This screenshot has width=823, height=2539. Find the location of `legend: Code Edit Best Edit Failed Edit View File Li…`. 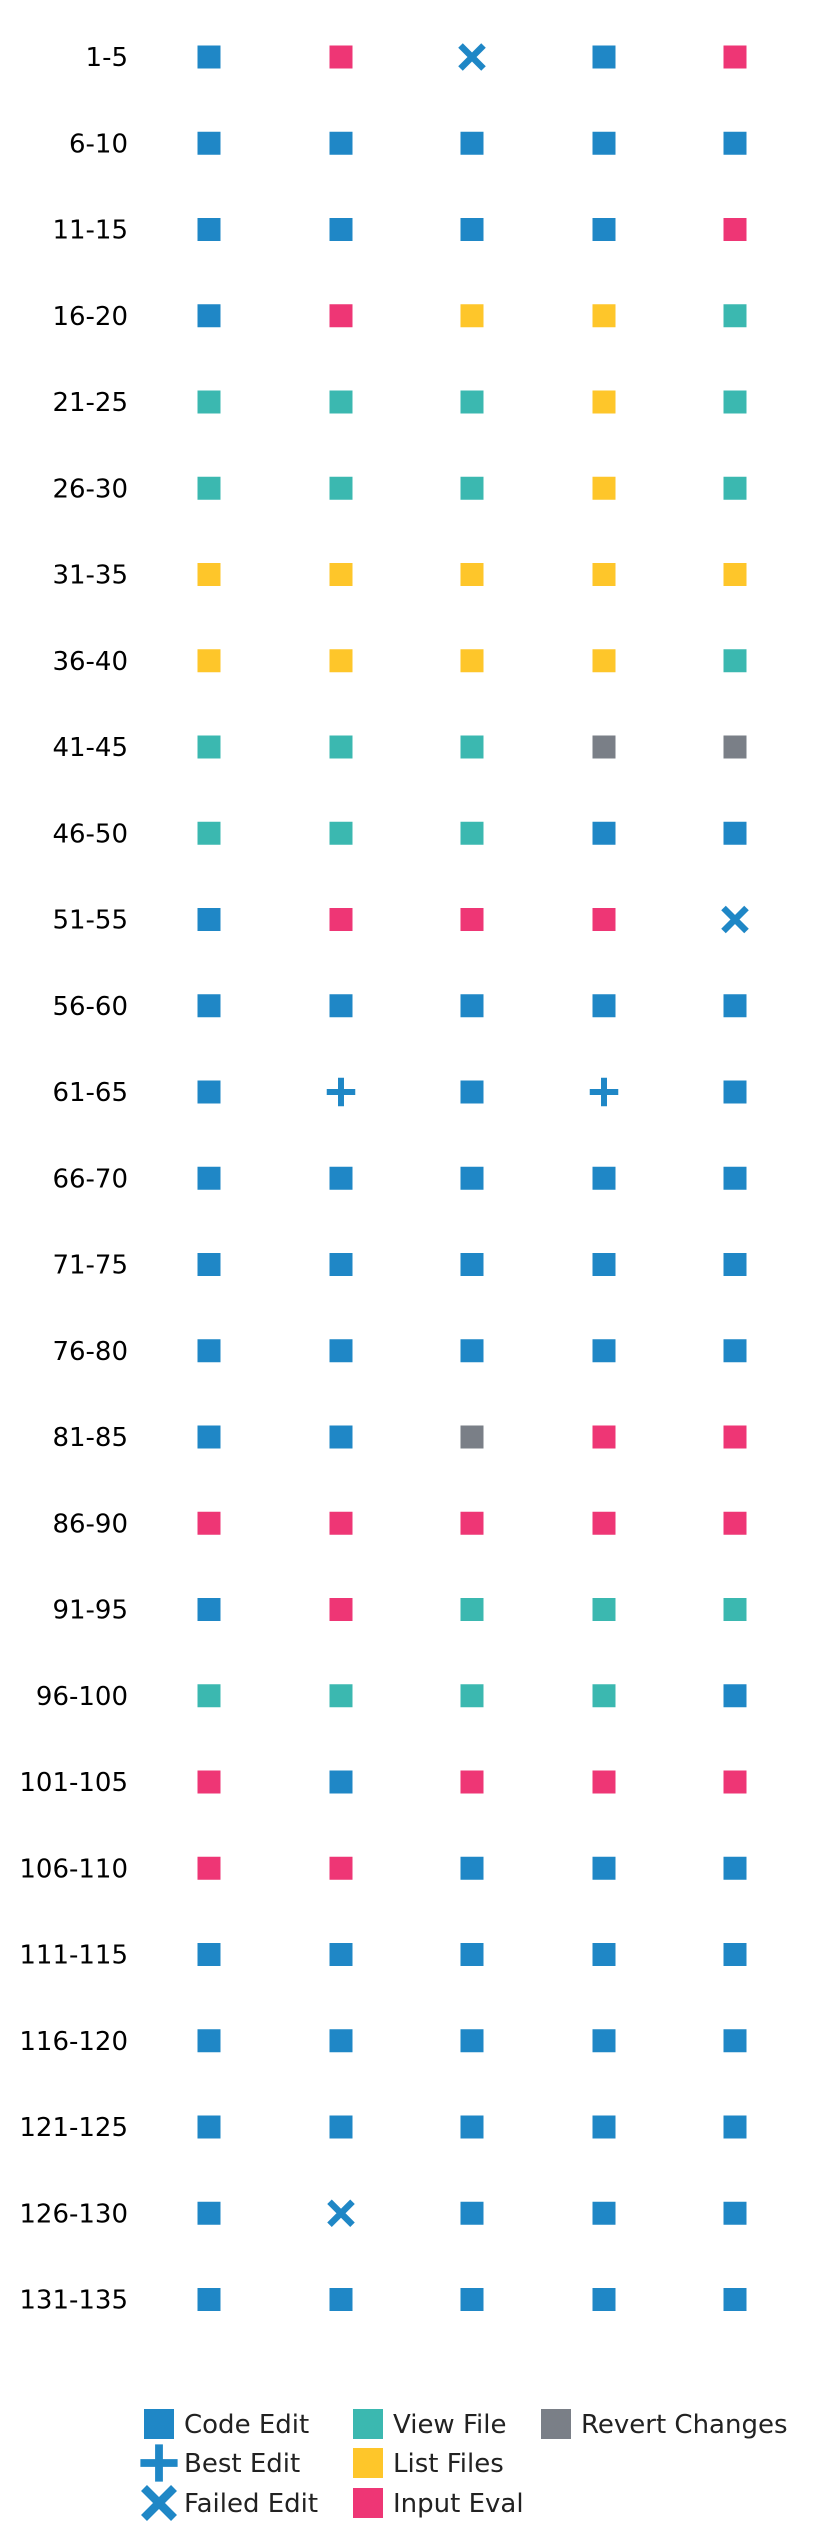

legend: Code Edit Best Edit Failed Edit View File Li… is located at coordinates (464, 2465).